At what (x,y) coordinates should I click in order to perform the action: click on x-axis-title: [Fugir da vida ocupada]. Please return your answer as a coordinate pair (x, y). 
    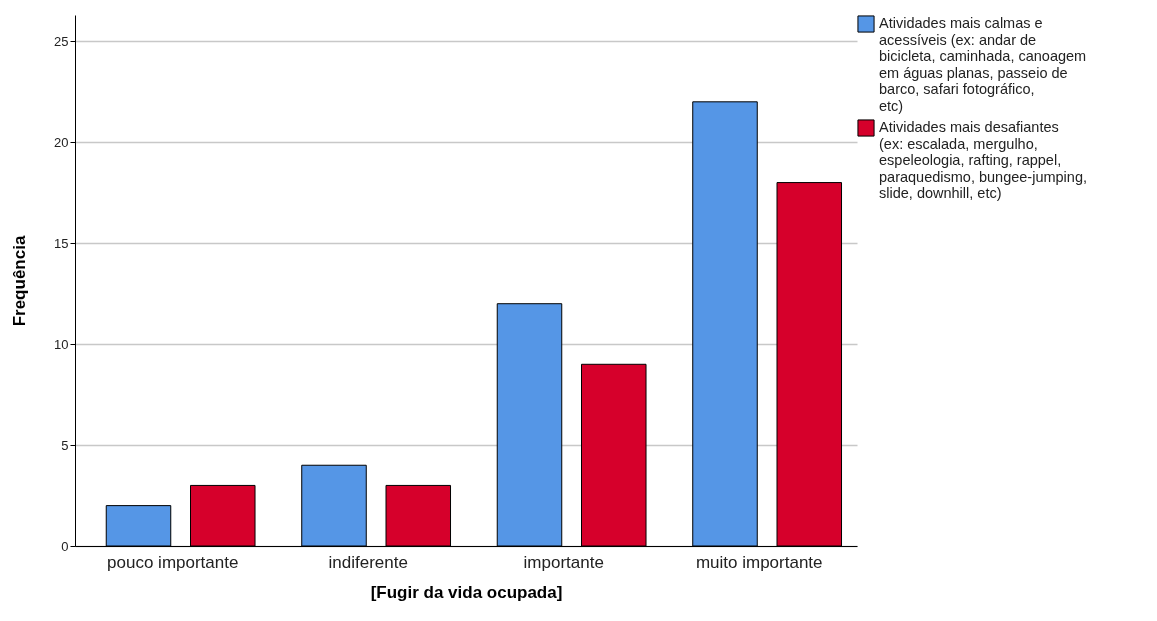
    Looking at the image, I should click on (466, 592).